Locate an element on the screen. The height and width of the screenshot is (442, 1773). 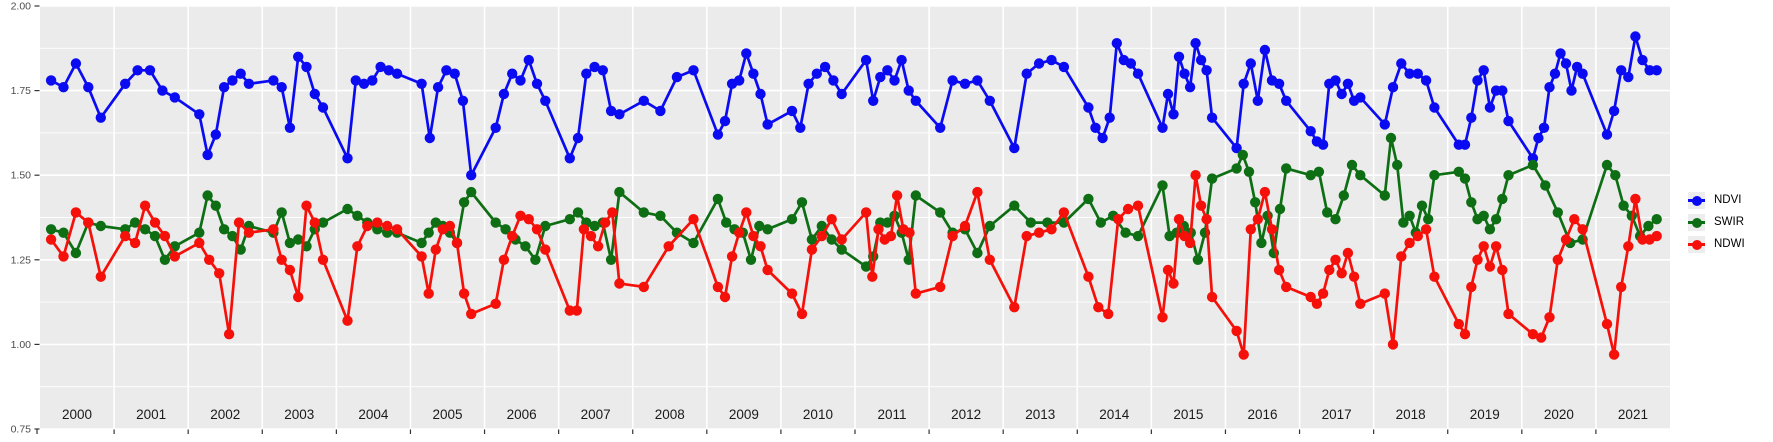
svg-text: 2021 is located at coordinates (1633, 414).